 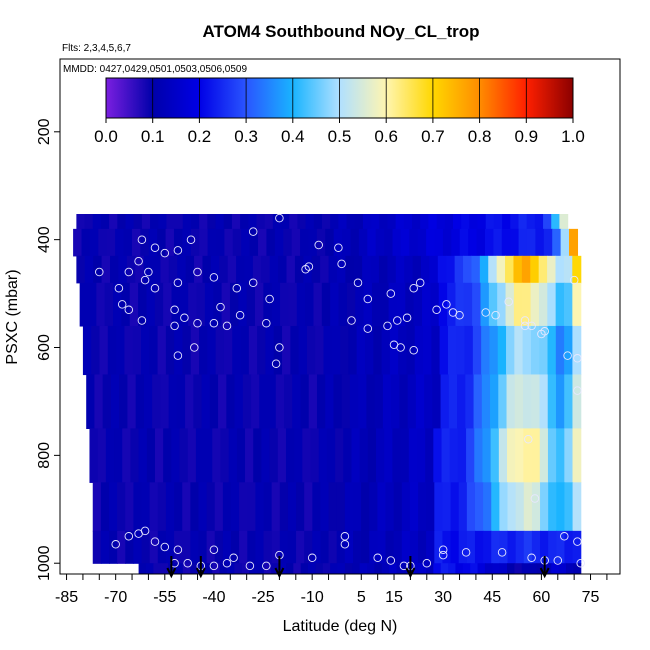 What do you see at coordinates (312, 597) in the screenshot?
I see `x-tick-label: -10` at bounding box center [312, 597].